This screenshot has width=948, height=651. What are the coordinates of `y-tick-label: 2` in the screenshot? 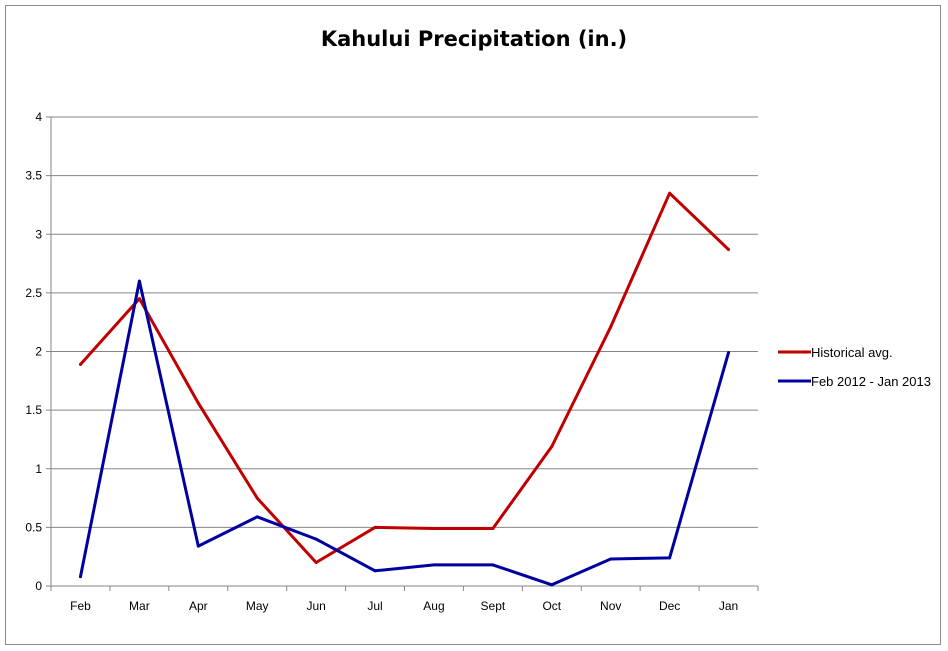 It's located at (38, 352).